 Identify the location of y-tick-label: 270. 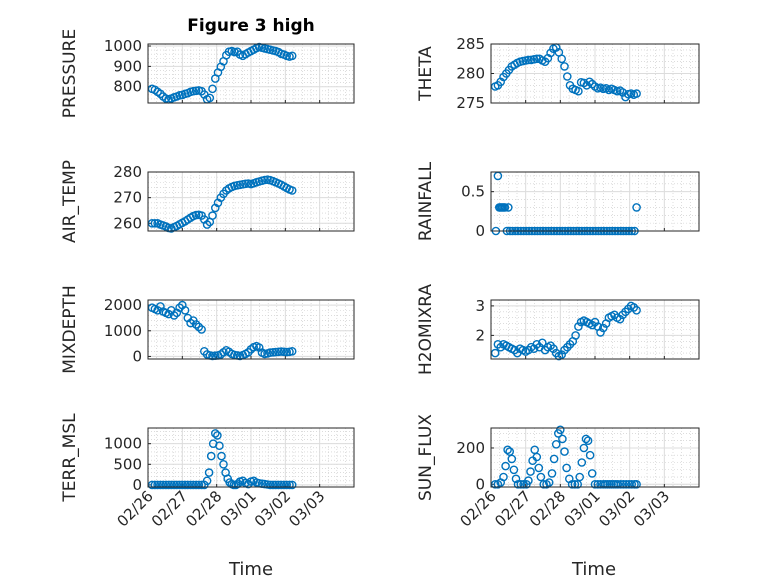
(127, 198).